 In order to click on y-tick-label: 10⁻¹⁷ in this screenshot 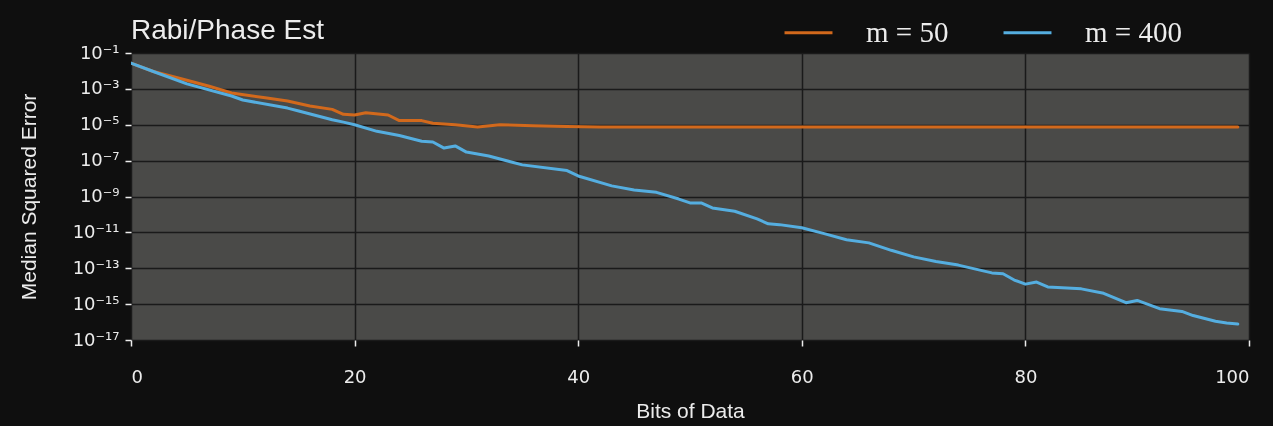, I will do `click(96, 339)`.